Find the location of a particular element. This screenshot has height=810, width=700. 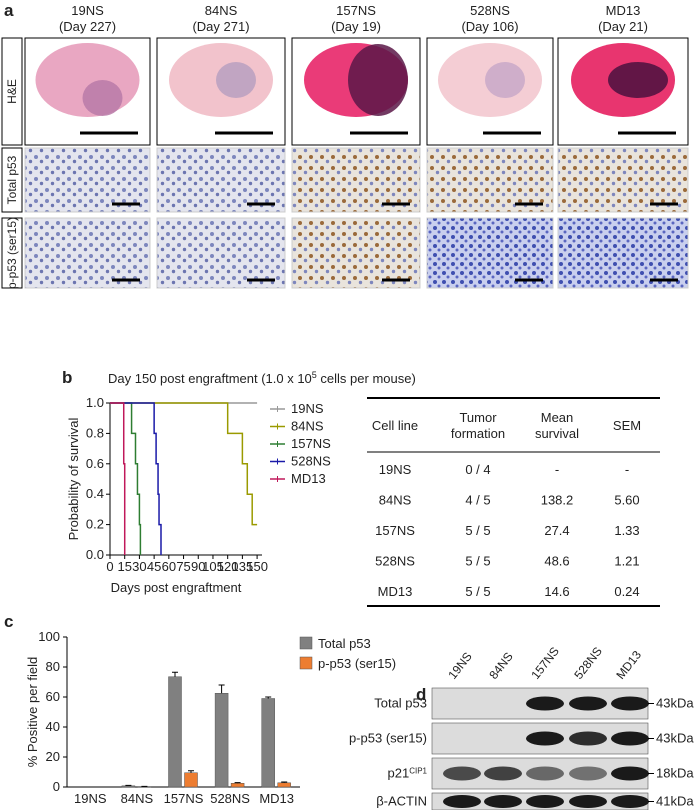

y-tick-label: 0.0 is located at coordinates (95, 554).